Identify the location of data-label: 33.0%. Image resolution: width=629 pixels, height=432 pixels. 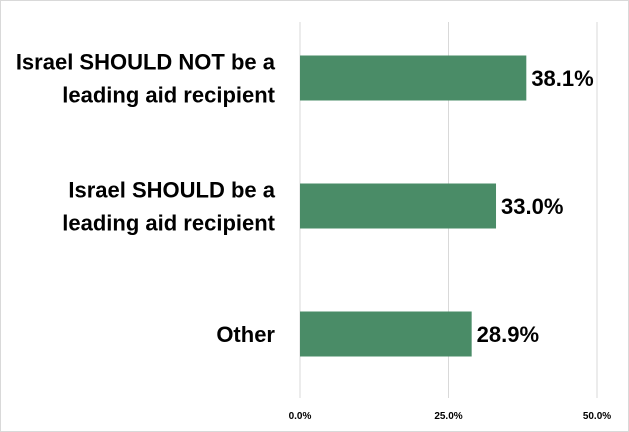
(532, 206).